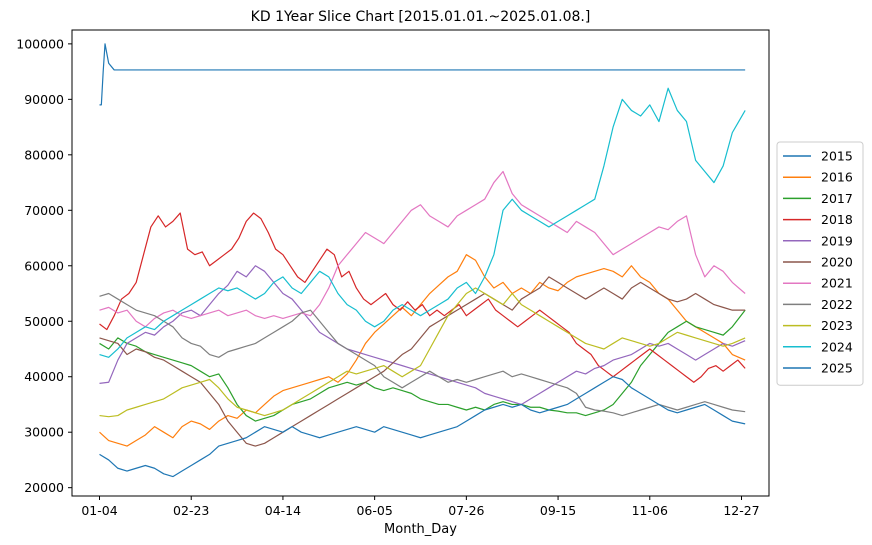  Describe the element at coordinates (99, 510) in the screenshot. I see `x-tick-label: 01-04` at that location.